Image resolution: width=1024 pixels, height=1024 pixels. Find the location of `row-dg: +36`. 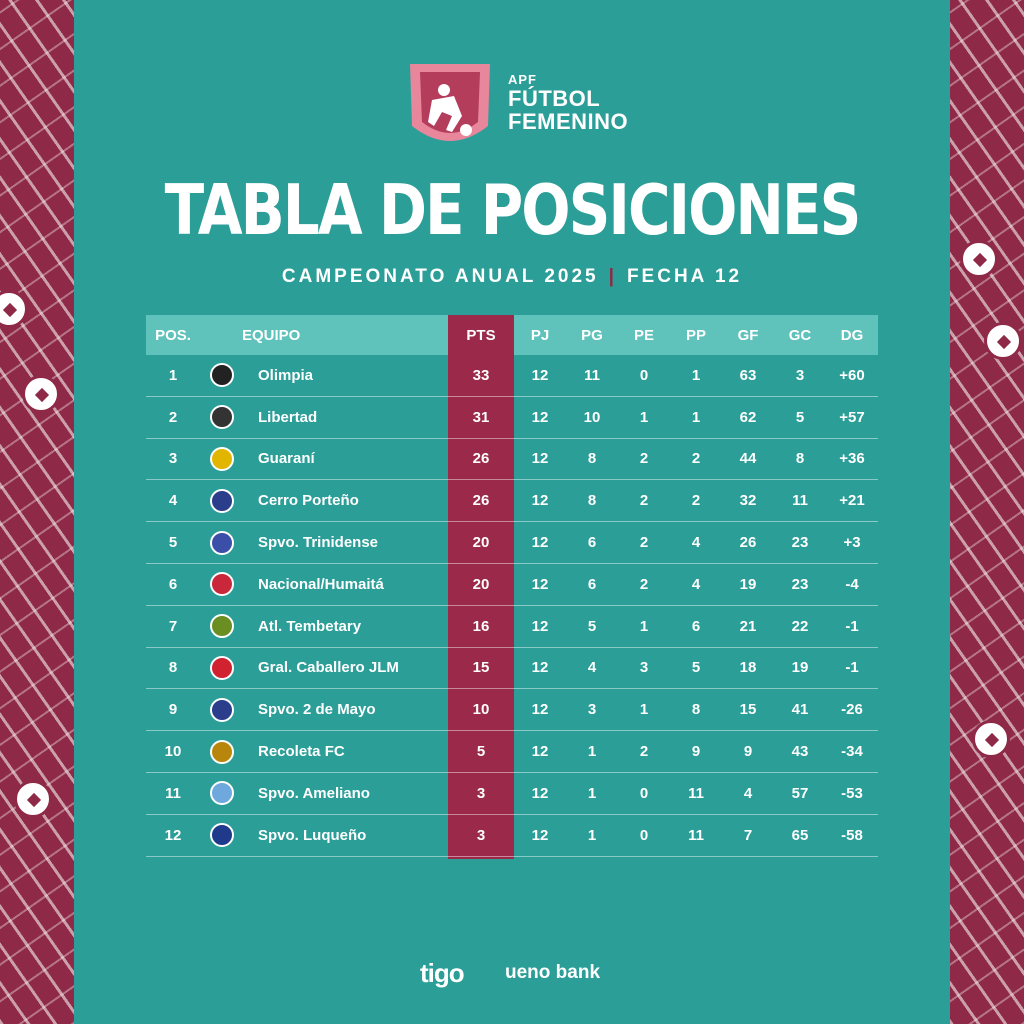

row-dg: +36 is located at coordinates (852, 459).